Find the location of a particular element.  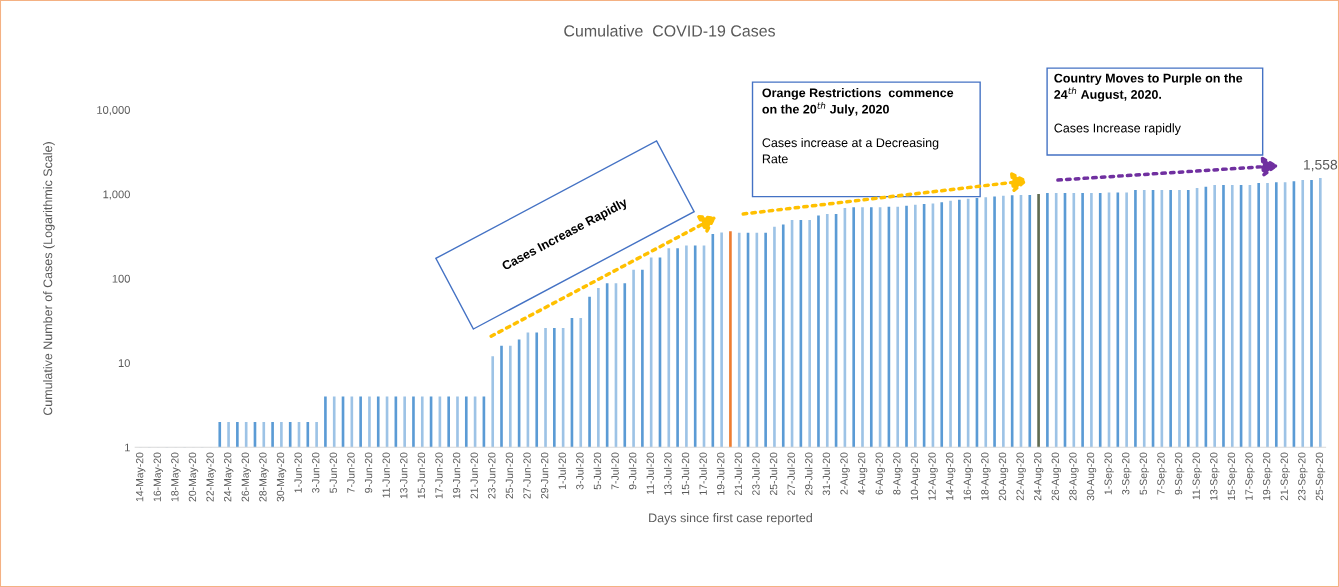

x-tick-label: 11-Sep-20 is located at coordinates (1197, 476).